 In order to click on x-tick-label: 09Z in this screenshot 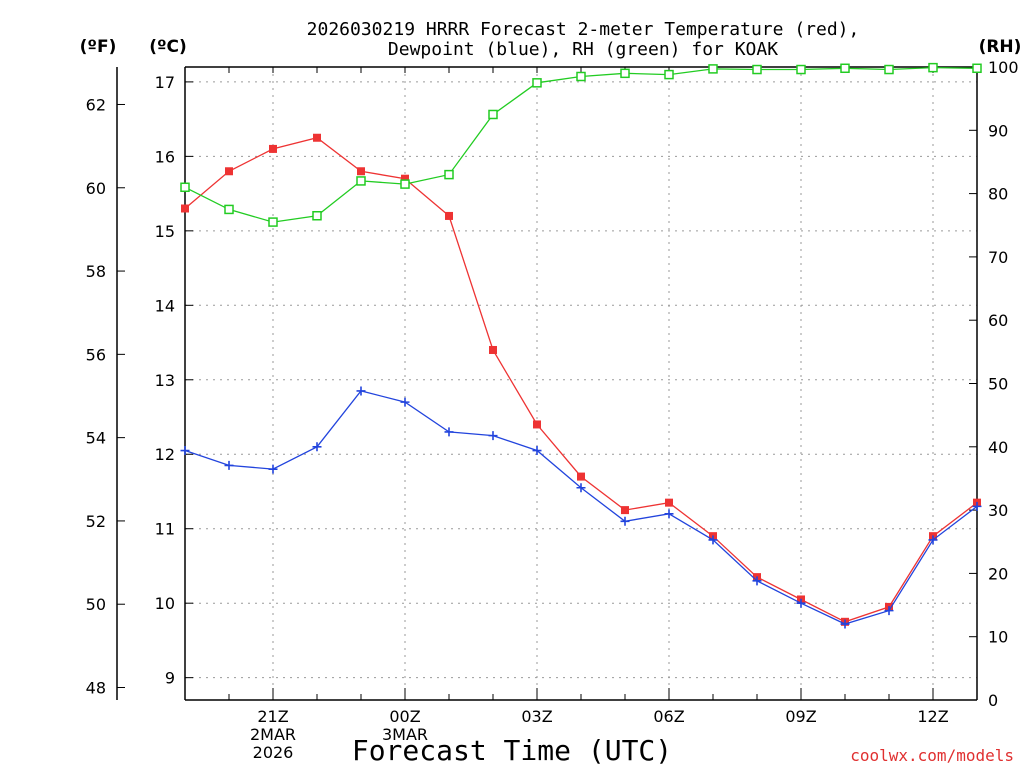, I will do `click(800, 716)`.